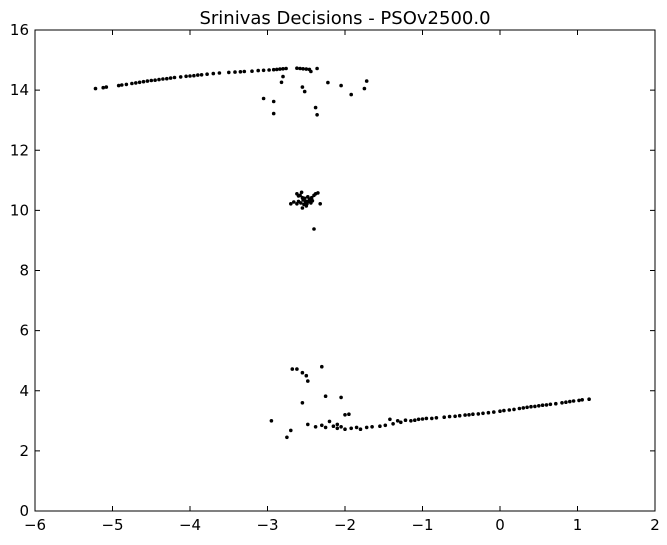 Image resolution: width=667 pixels, height=545 pixels. I want to click on x-tick-labels: −6 −5 −4 −3 −2 −1 0 1 2, so click(342, 525).